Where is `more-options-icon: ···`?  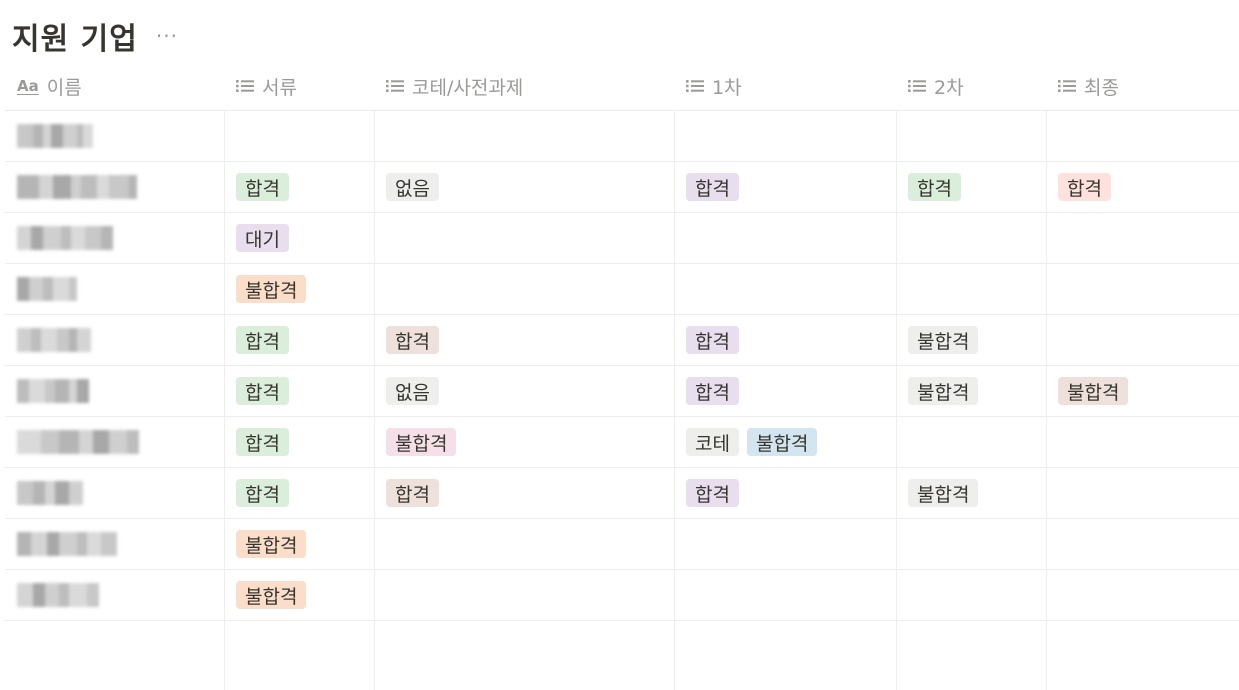 more-options-icon: ··· is located at coordinates (166, 36).